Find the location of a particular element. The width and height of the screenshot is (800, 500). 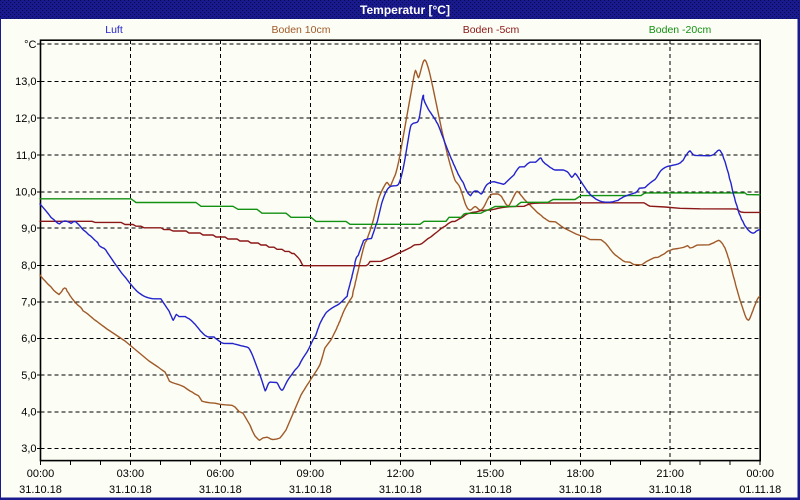

svg-text: 12,0 is located at coordinates (25, 119).